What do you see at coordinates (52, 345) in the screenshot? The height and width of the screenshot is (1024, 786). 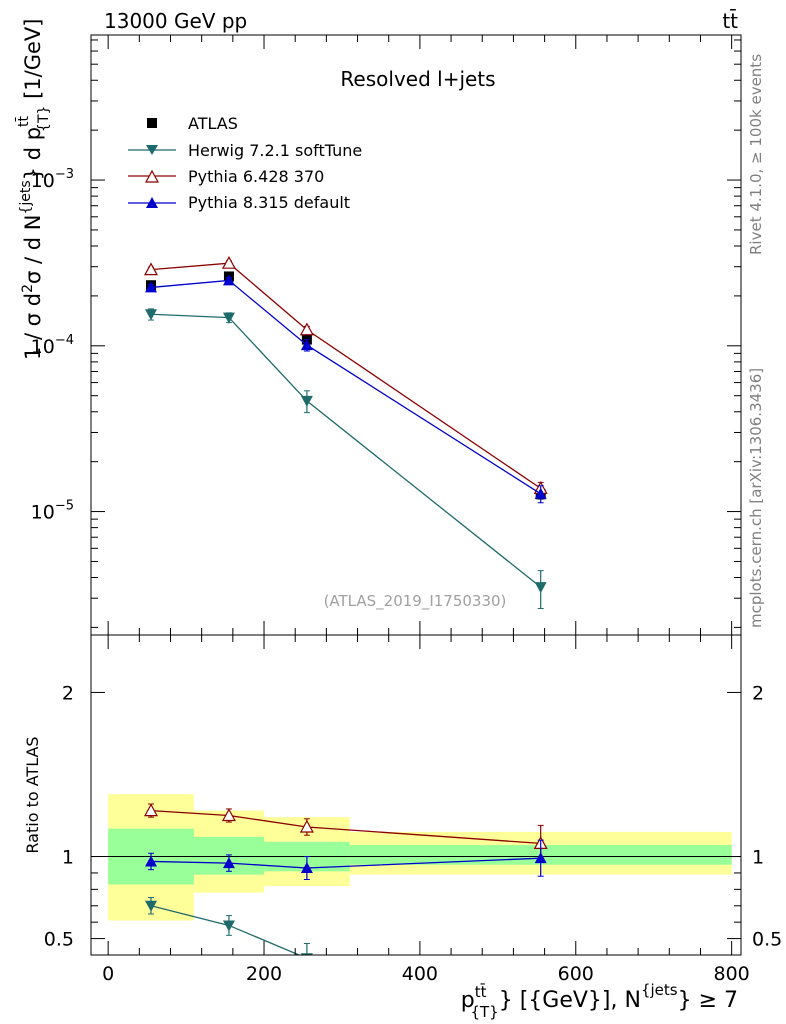 I see `y-tick-label: 10⁻⁴` at bounding box center [52, 345].